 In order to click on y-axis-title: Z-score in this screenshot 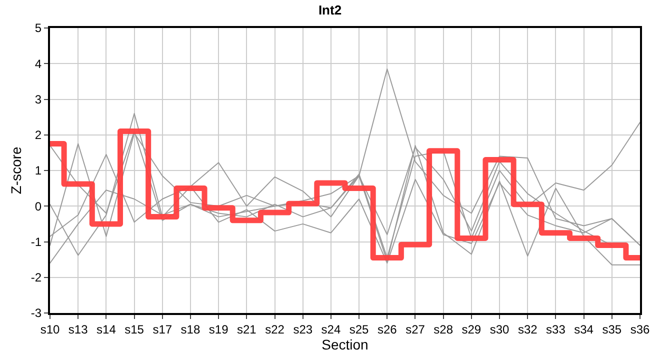, I will do `click(16, 170)`.